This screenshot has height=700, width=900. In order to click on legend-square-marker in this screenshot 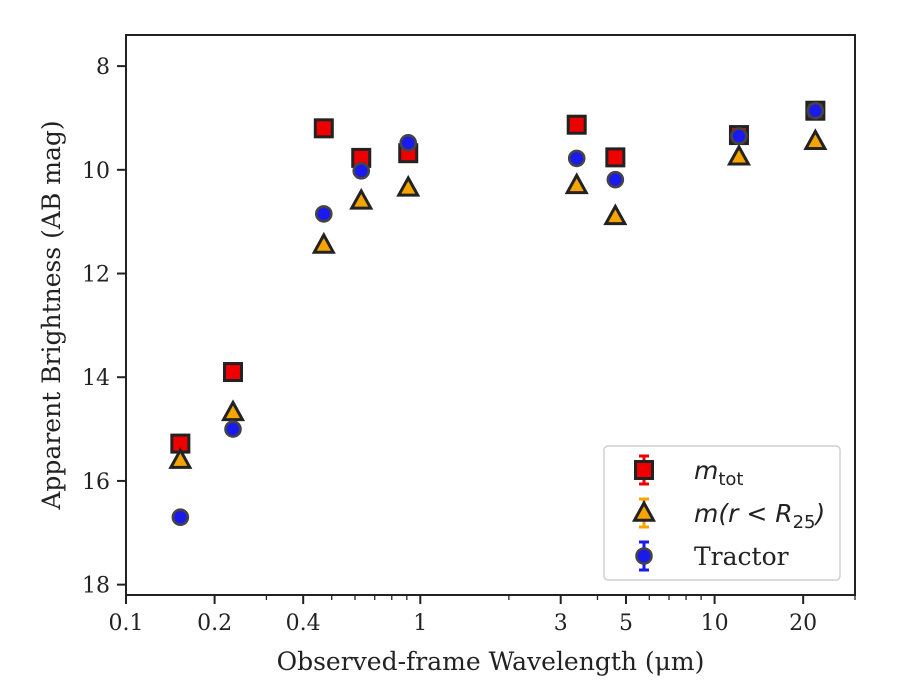, I will do `click(644, 470)`.